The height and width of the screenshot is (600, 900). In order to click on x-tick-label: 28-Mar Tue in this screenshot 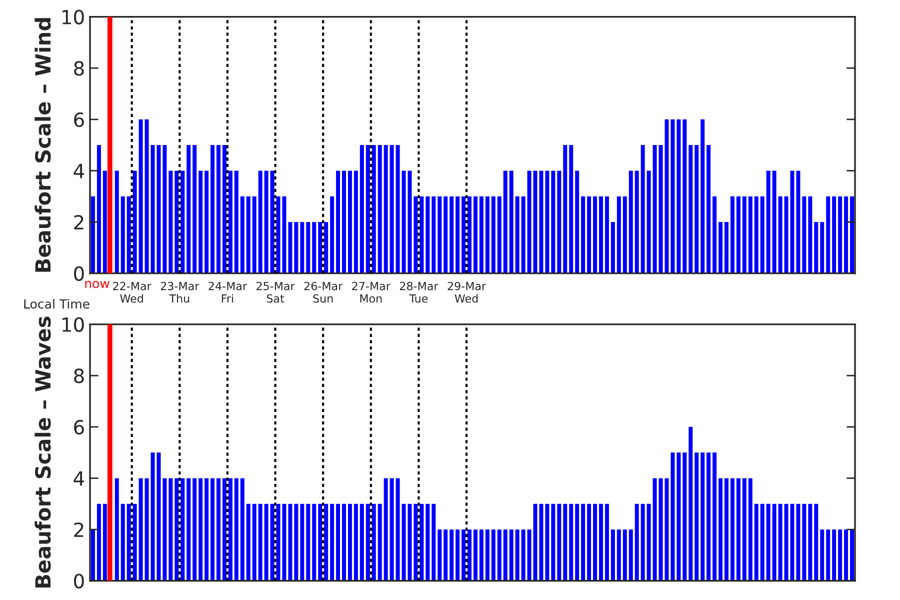, I will do `click(419, 292)`.